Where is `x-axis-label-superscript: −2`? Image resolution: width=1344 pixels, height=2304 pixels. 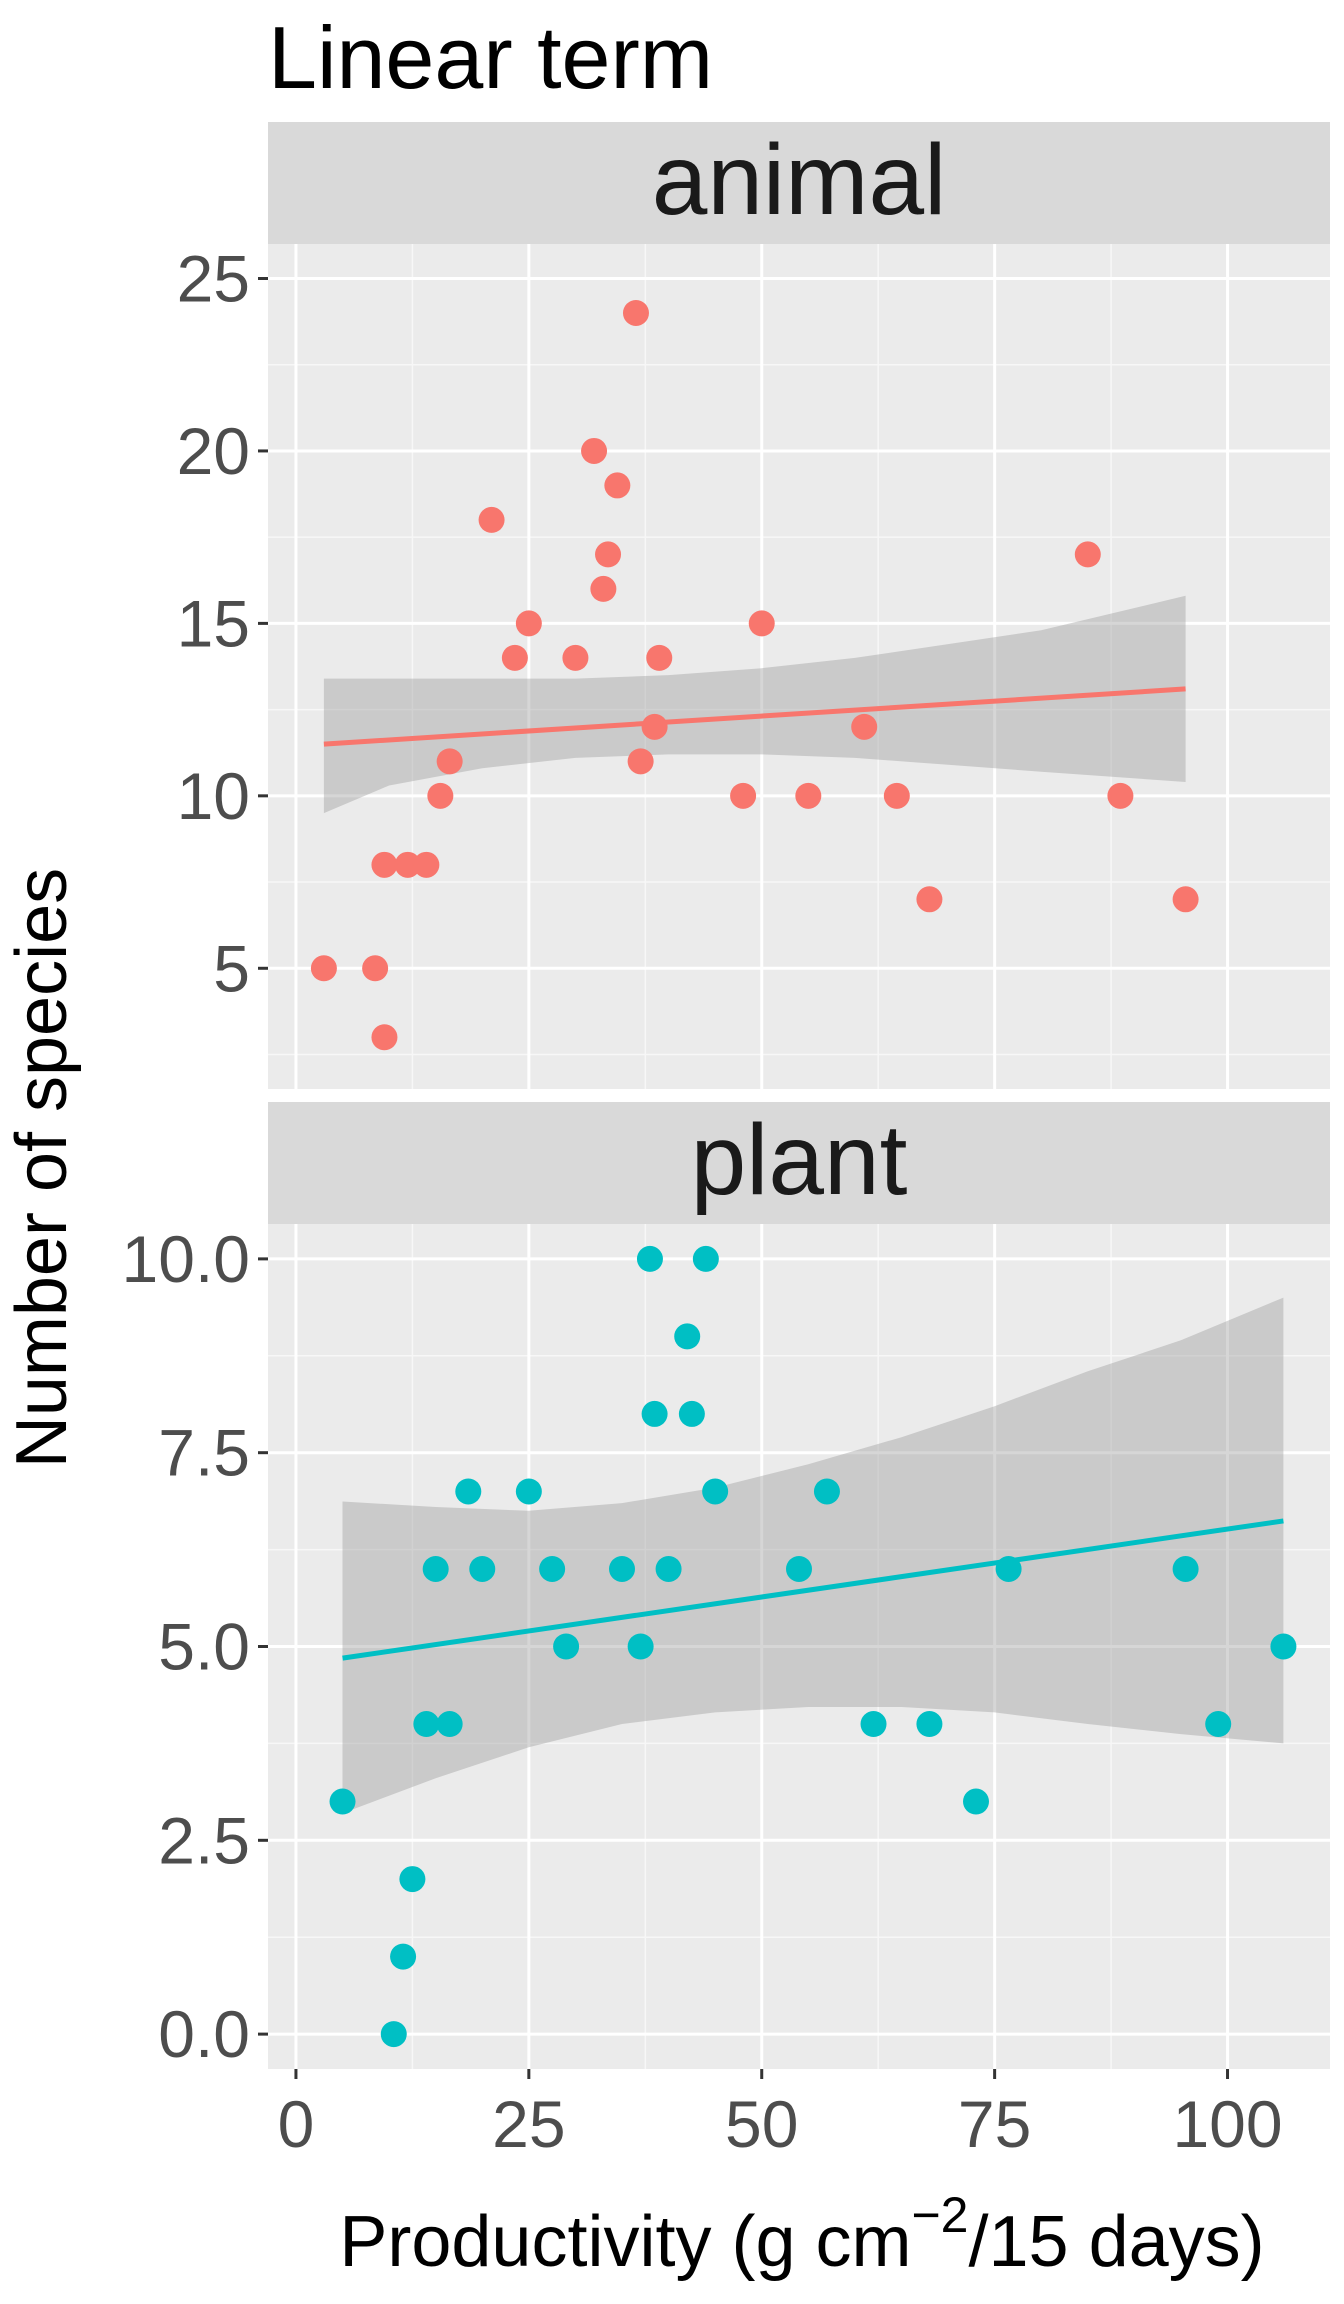 x-axis-label-superscript: −2 is located at coordinates (939, 2215).